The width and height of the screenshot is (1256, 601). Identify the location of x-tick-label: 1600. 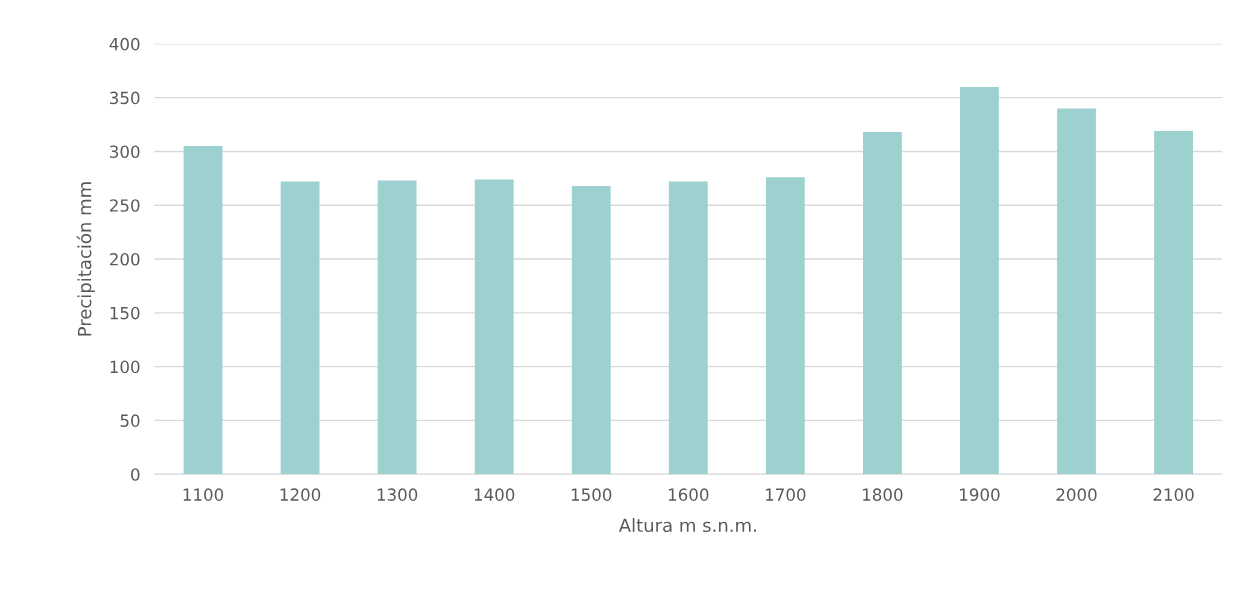
(688, 494).